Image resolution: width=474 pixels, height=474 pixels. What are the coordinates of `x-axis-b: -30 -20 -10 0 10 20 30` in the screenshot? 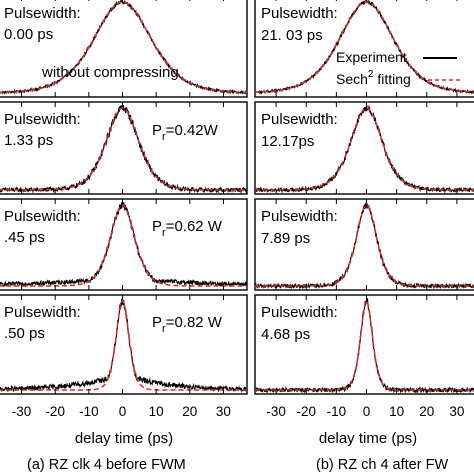 It's located at (365, 411).